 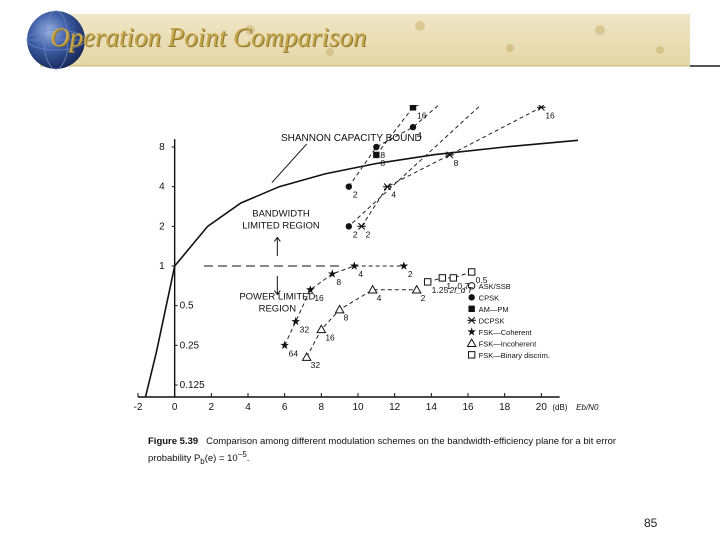 I want to click on title-banner, so click(x=360, y=40).